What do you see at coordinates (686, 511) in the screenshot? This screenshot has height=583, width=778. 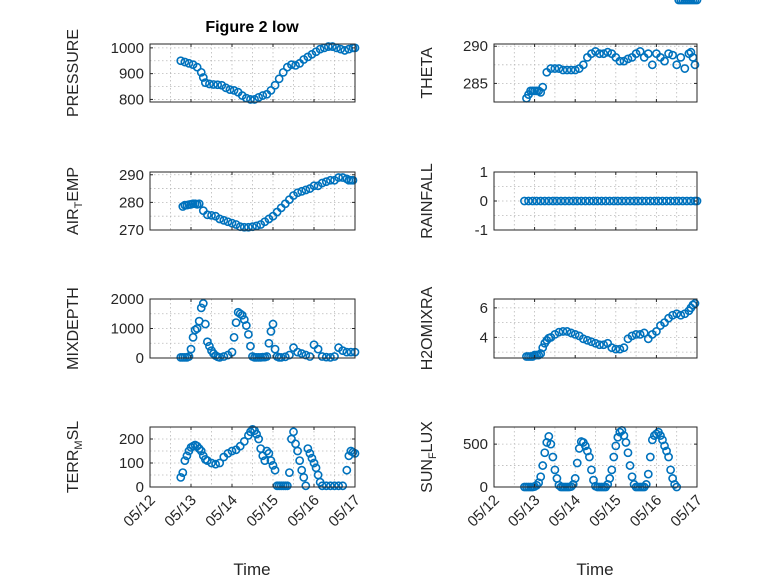 I see `x-tick-label: 05/17` at bounding box center [686, 511].